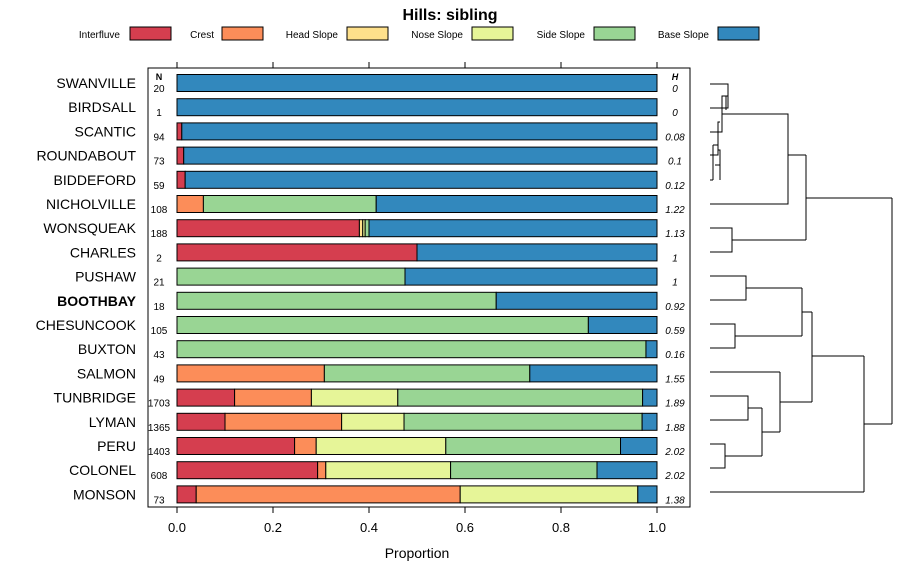 Image resolution: width=900 pixels, height=585 pixels. Describe the element at coordinates (159, 404) in the screenshot. I see `n-value-tunbridge: 1703` at that location.